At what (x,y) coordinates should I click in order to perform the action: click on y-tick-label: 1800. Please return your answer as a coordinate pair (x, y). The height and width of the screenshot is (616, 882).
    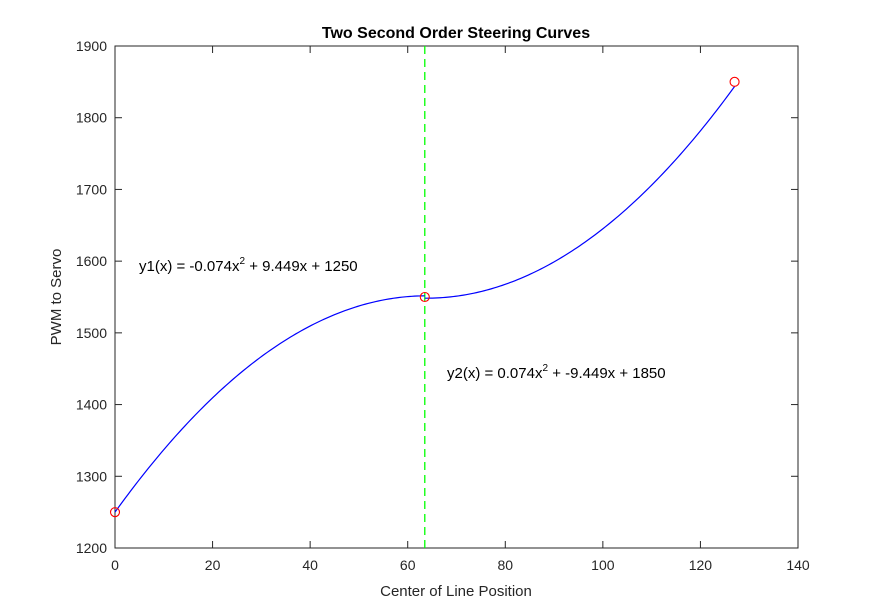
    Looking at the image, I should click on (91, 118).